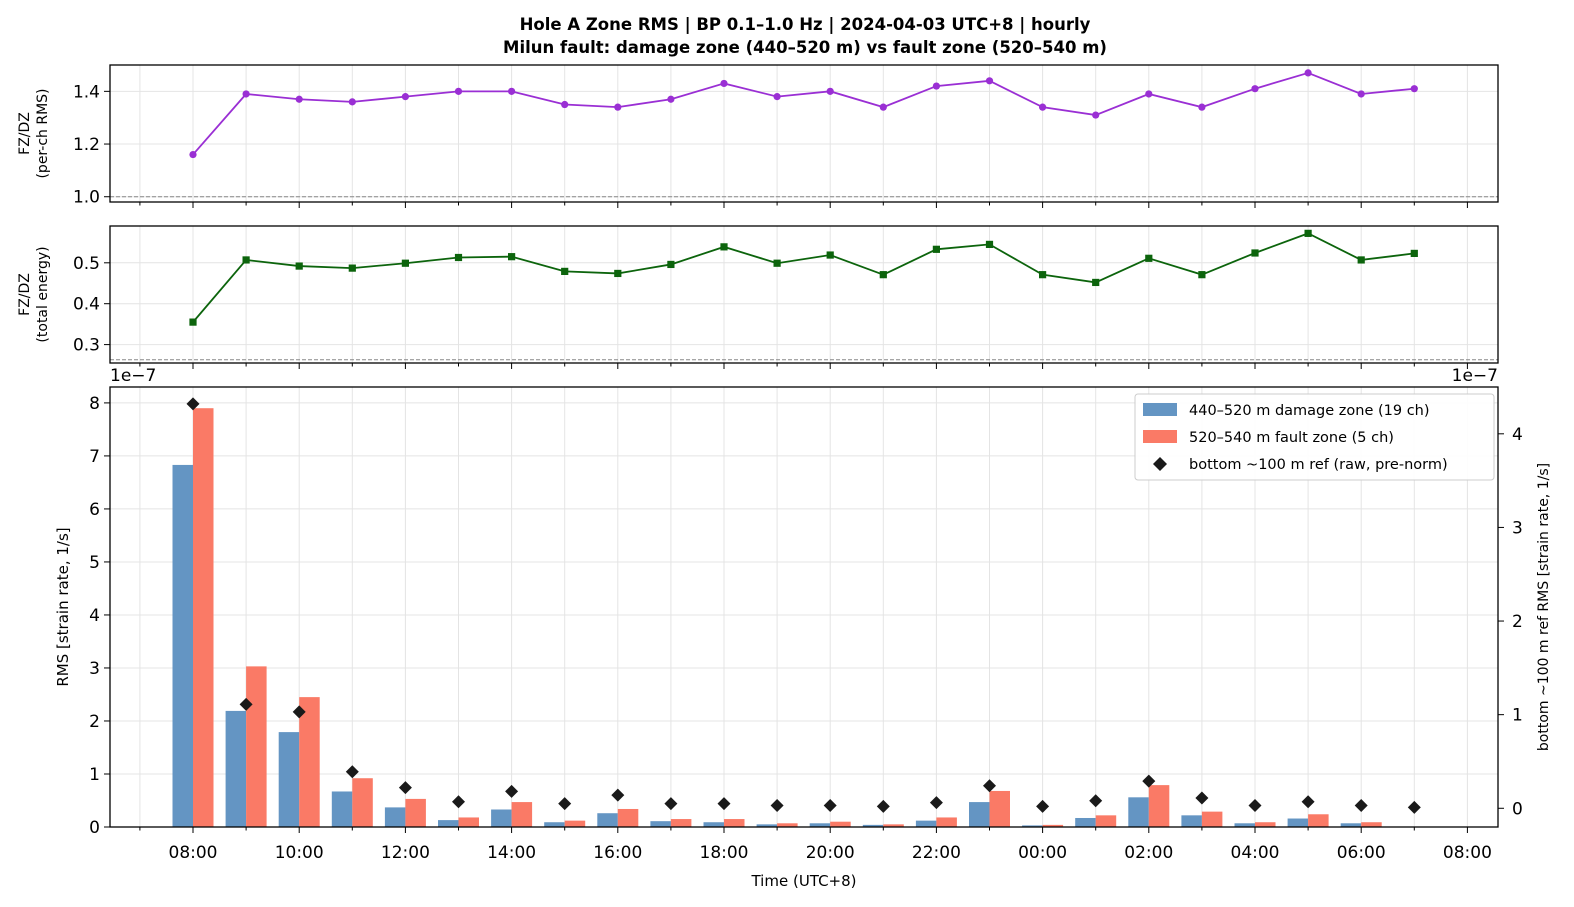 The image size is (1574, 907). I want to click on y-axis-label: RMS [strain rate, 1/s], so click(63, 606).